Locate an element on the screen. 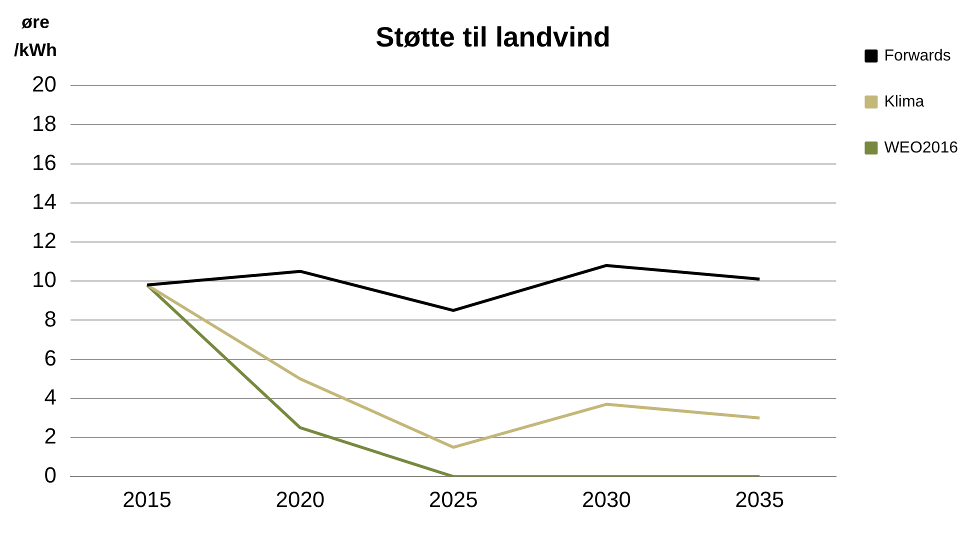  y-tick-label: 16 is located at coordinates (44, 162).